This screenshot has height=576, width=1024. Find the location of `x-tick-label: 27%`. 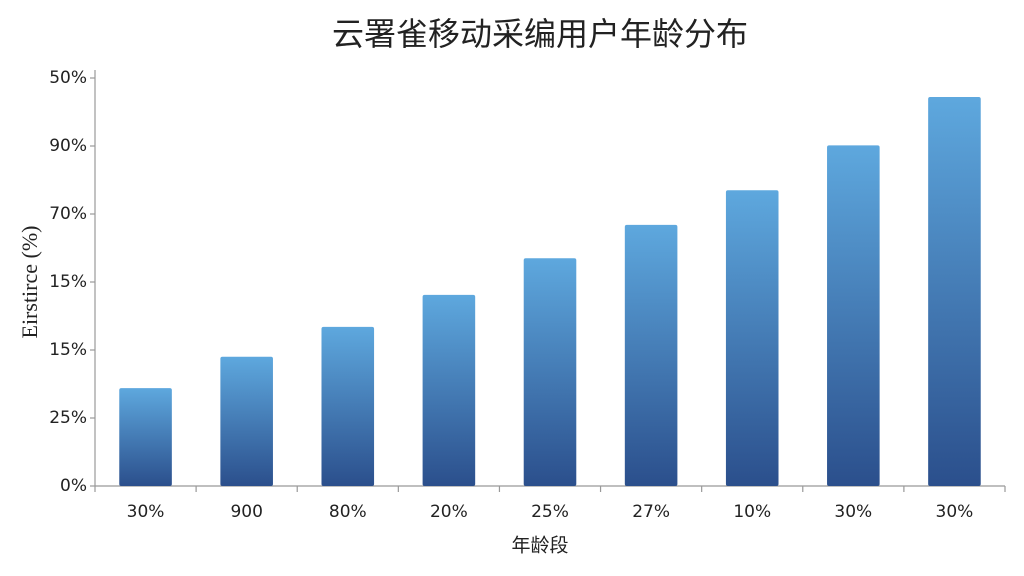

x-tick-label: 27% is located at coordinates (651, 512).